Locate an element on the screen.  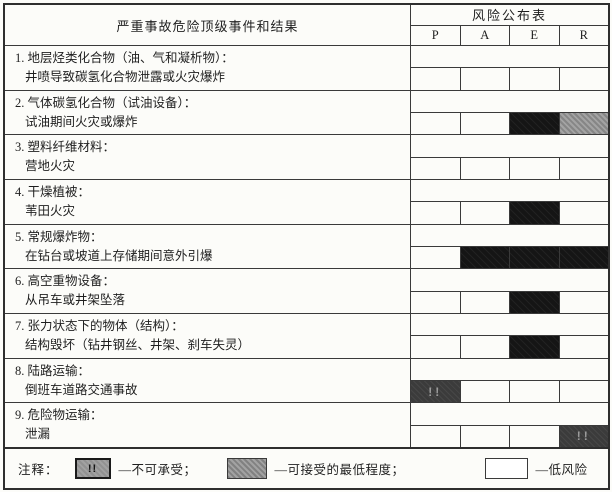
legend-text-min-acceptable: —可接受的最低程度； is located at coordinates (339, 470).